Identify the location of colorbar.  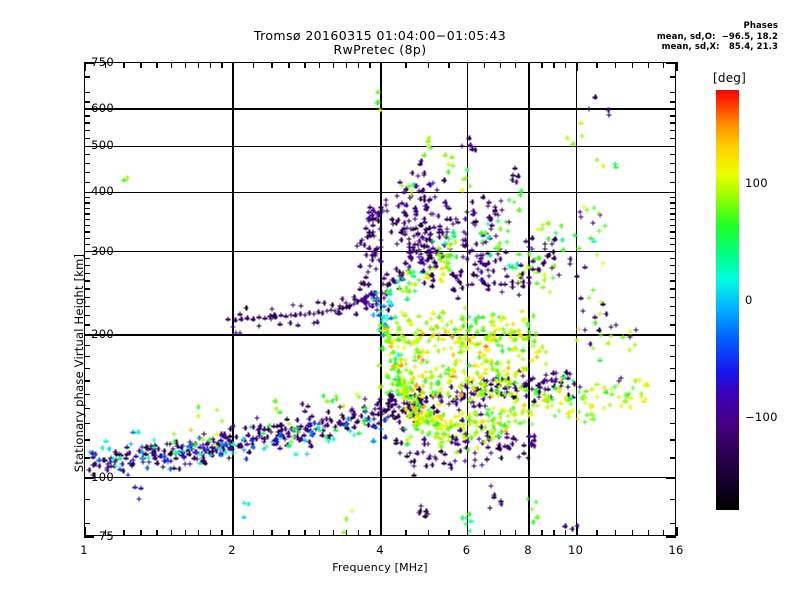
(727, 300).